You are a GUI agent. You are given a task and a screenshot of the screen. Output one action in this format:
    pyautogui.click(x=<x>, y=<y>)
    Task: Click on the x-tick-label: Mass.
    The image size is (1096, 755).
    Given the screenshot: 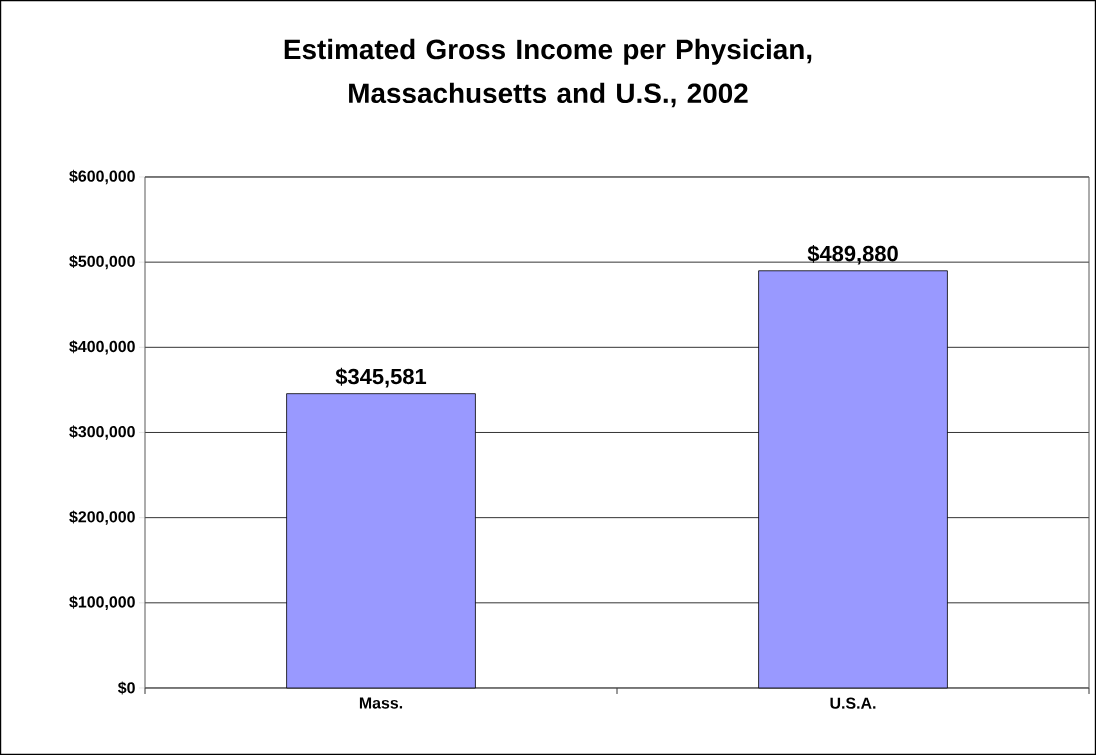 What is the action you would take?
    pyautogui.click(x=381, y=703)
    